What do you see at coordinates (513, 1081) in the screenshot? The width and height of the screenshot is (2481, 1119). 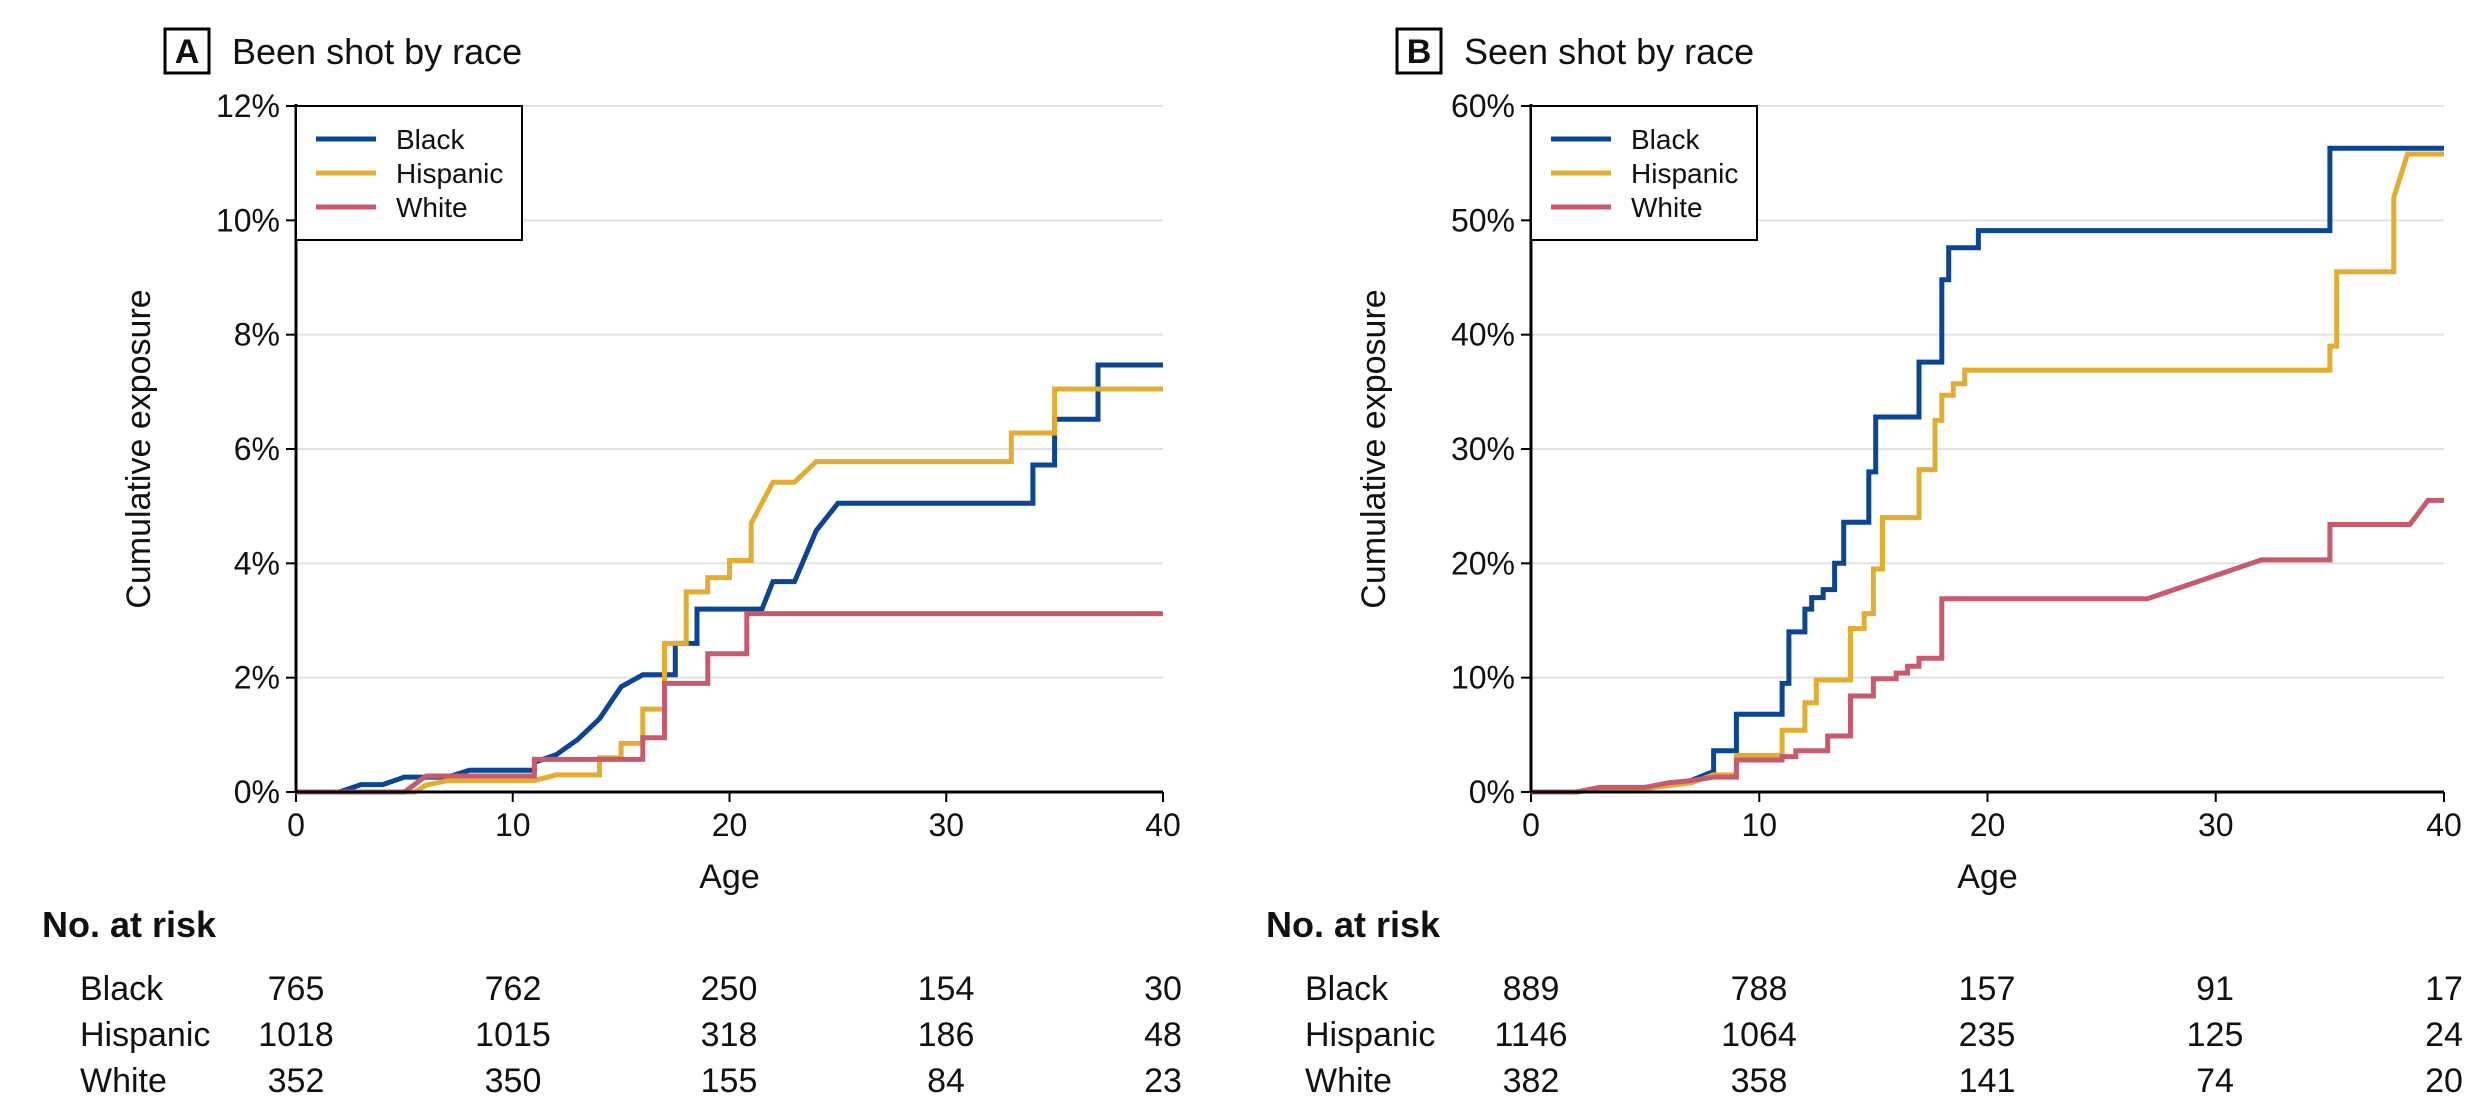 I see `risk-value: 350` at bounding box center [513, 1081].